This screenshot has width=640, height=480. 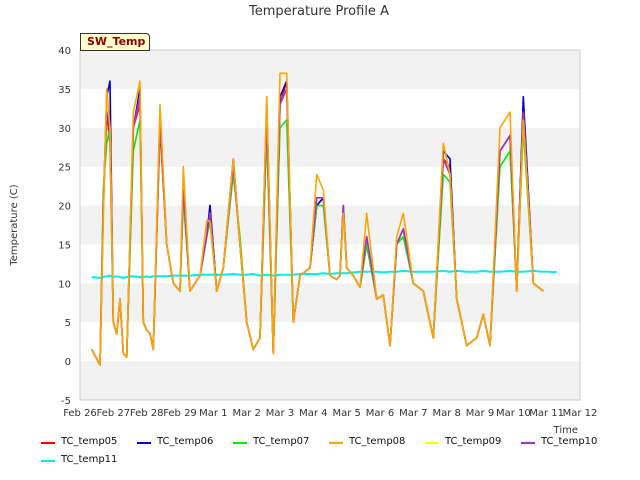 I want to click on y-tick-label: 40, so click(x=64, y=51).